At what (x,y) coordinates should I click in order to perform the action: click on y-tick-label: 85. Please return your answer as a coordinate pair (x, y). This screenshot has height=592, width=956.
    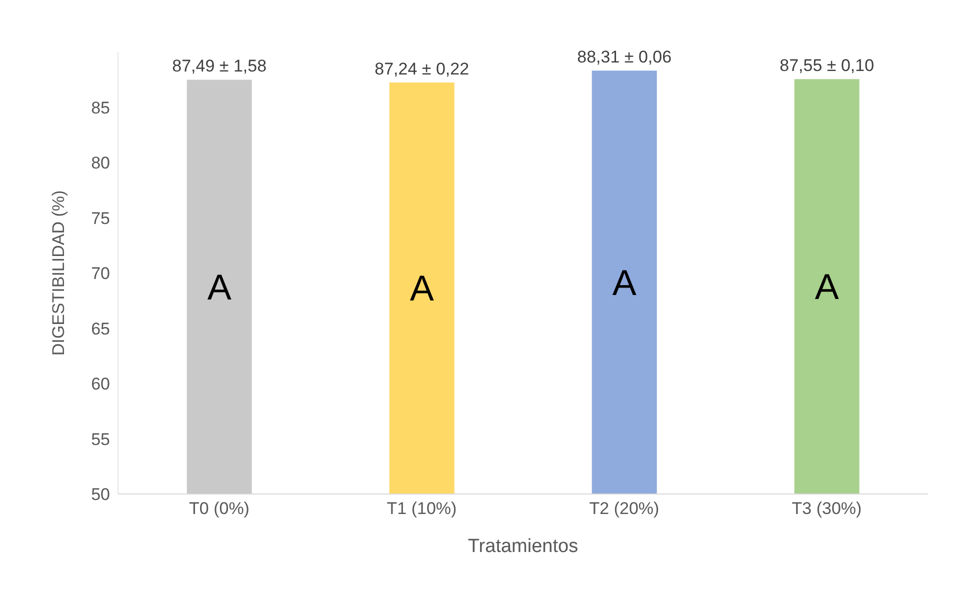
    Looking at the image, I should click on (100, 108).